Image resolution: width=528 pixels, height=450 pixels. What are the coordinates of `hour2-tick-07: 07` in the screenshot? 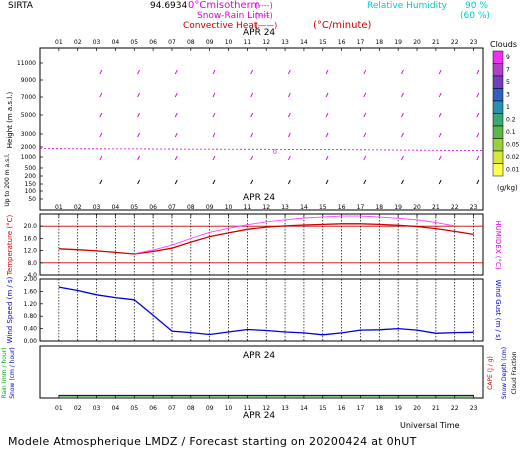 It's located at (172, 207).